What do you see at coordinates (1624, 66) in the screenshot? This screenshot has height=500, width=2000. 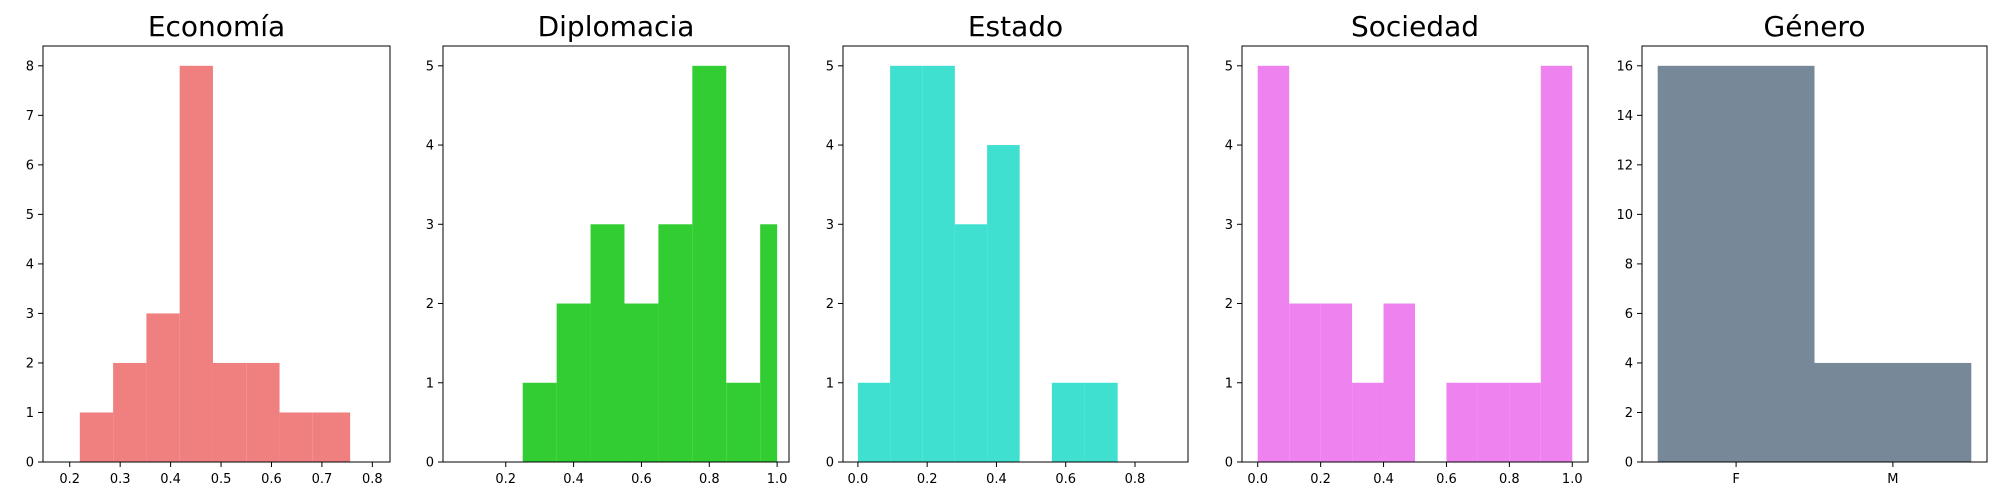 I see `y-tick-label: 16` at bounding box center [1624, 66].